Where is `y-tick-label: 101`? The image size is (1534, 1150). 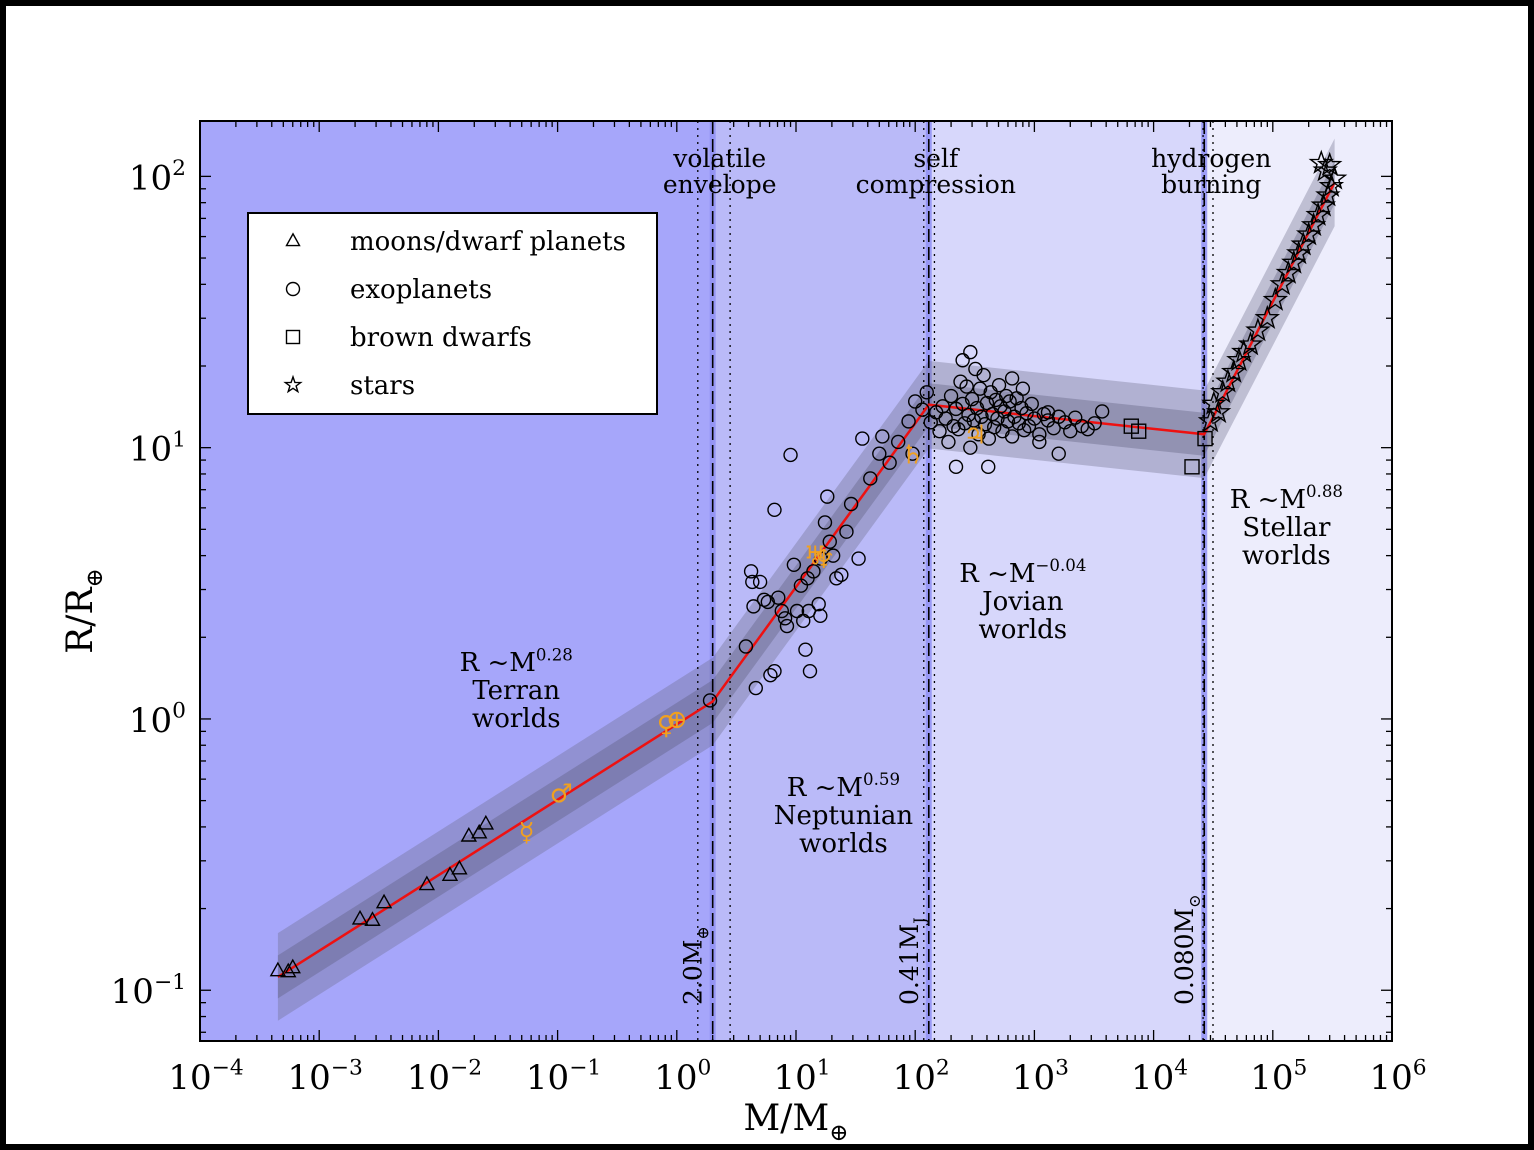 y-tick-label: 101 is located at coordinates (157, 448).